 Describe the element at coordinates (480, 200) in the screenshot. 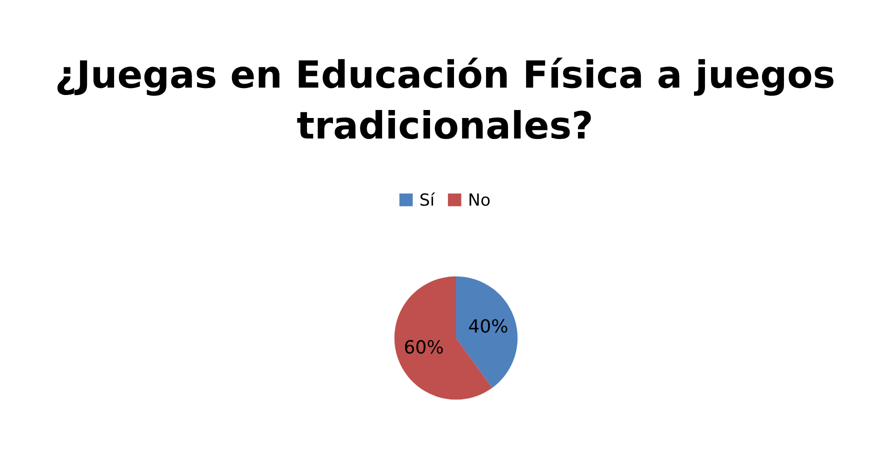

I see `legend-label: No` at that location.